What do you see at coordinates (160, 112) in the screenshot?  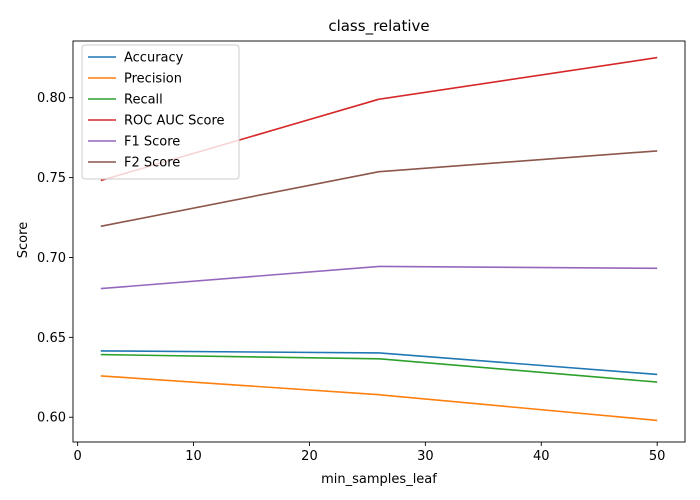 I see `legend-box` at bounding box center [160, 112].